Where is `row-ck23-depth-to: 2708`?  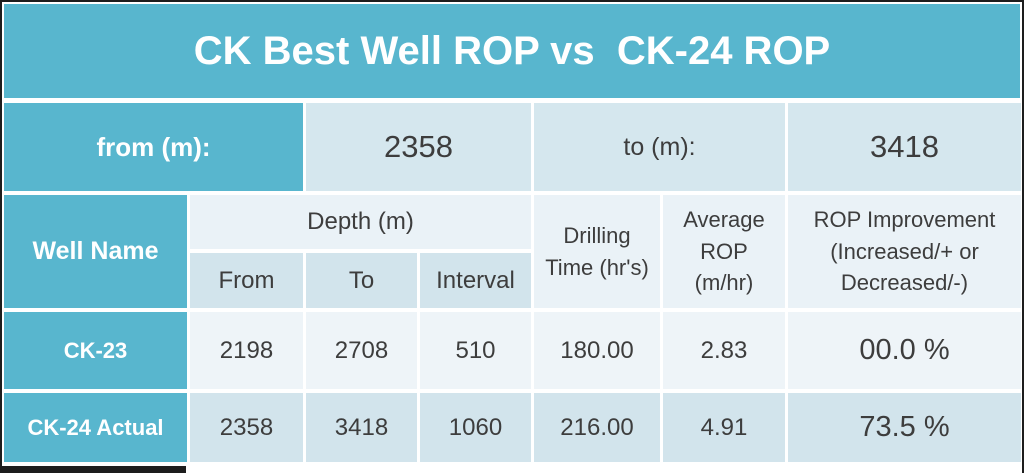
row-ck23-depth-to: 2708 is located at coordinates (361, 350).